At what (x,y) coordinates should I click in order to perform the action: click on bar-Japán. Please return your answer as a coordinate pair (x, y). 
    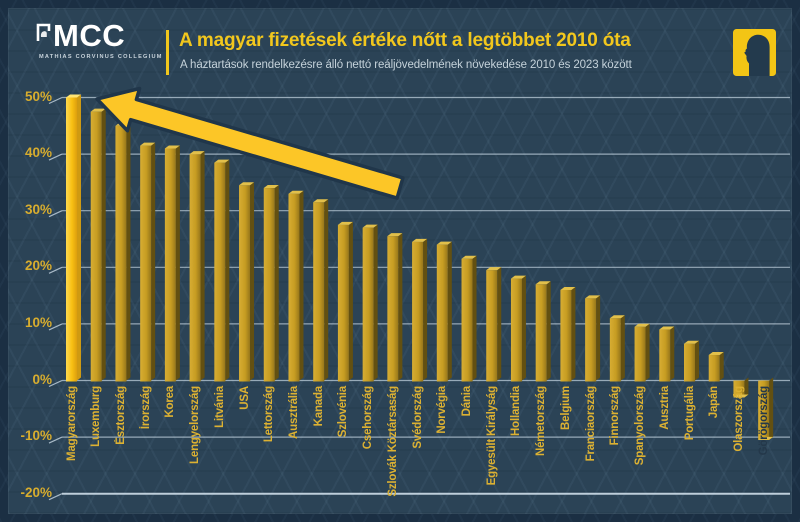
    Looking at the image, I should click on (716, 367).